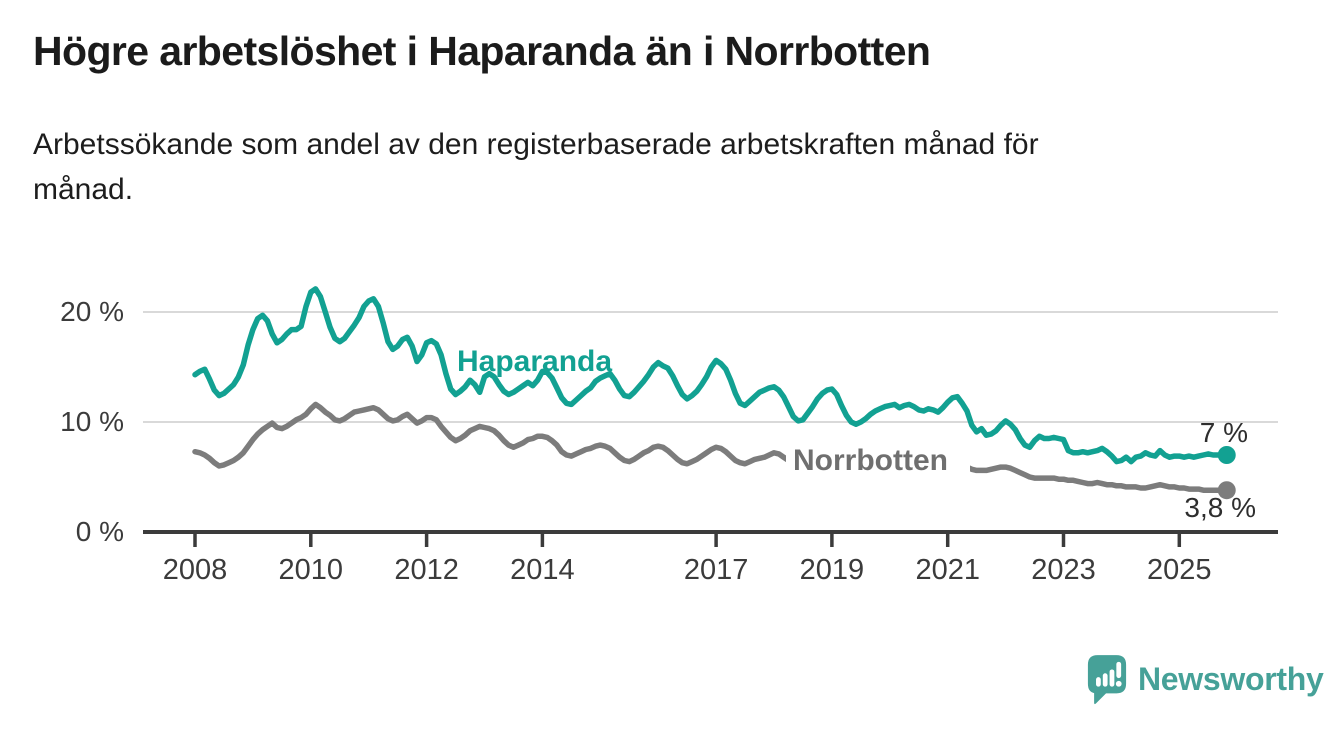 The image size is (1340, 734). I want to click on end-dot-norrbotten, so click(1226, 490).